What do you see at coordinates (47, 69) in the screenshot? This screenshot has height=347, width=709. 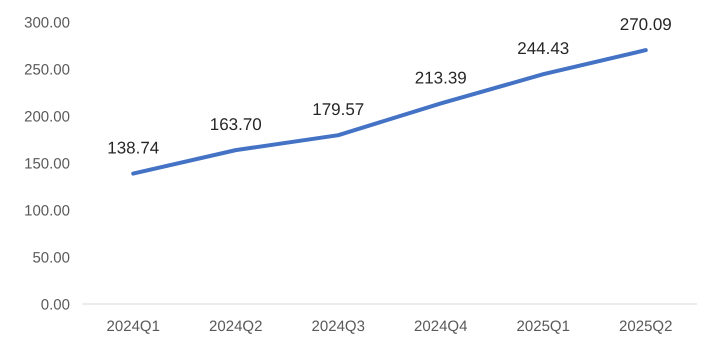 I see `y-tick-label: 250.00` at bounding box center [47, 69].